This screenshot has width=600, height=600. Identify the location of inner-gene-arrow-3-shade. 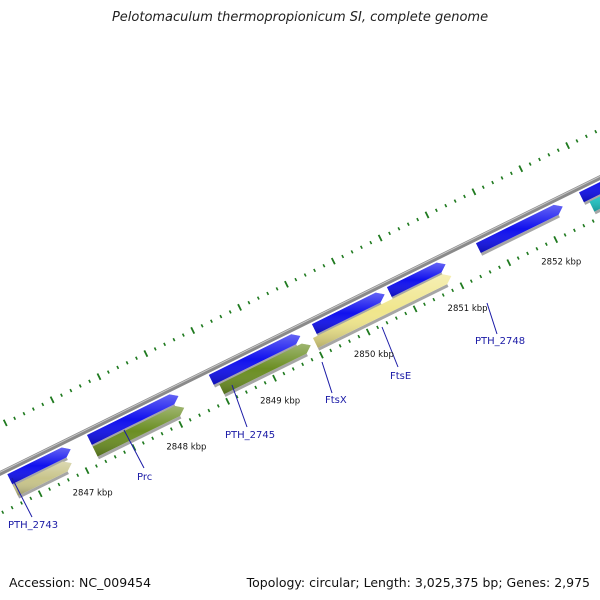
(265, 369).